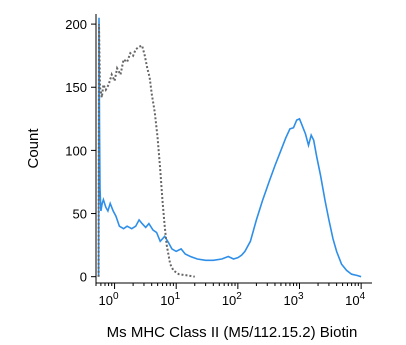 Image resolution: width=406 pixels, height=345 pixels. I want to click on y-tick-label: 100, so click(76, 150).